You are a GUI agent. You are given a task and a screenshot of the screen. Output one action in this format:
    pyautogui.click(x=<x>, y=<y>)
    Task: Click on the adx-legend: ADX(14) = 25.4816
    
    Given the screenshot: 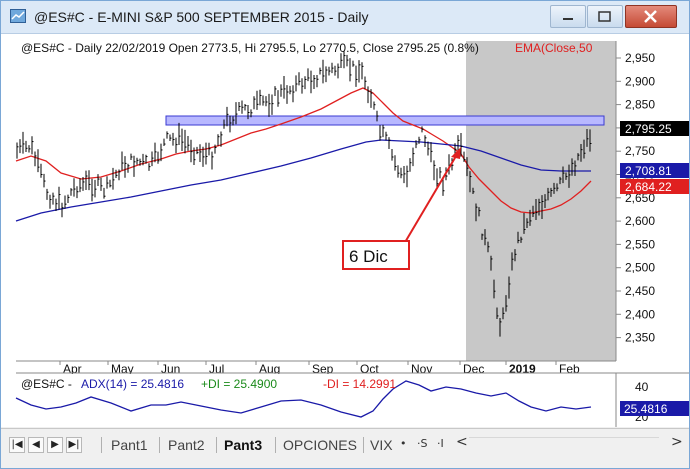 What is the action you would take?
    pyautogui.click(x=132, y=384)
    